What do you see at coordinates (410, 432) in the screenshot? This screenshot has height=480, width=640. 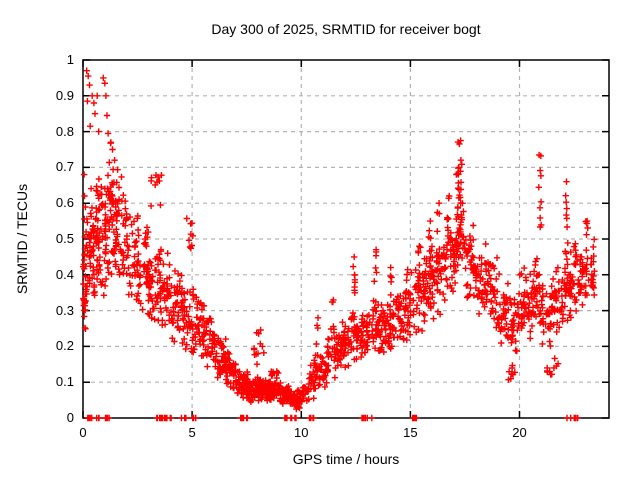 I see `x-tick-label: 15` at bounding box center [410, 432].